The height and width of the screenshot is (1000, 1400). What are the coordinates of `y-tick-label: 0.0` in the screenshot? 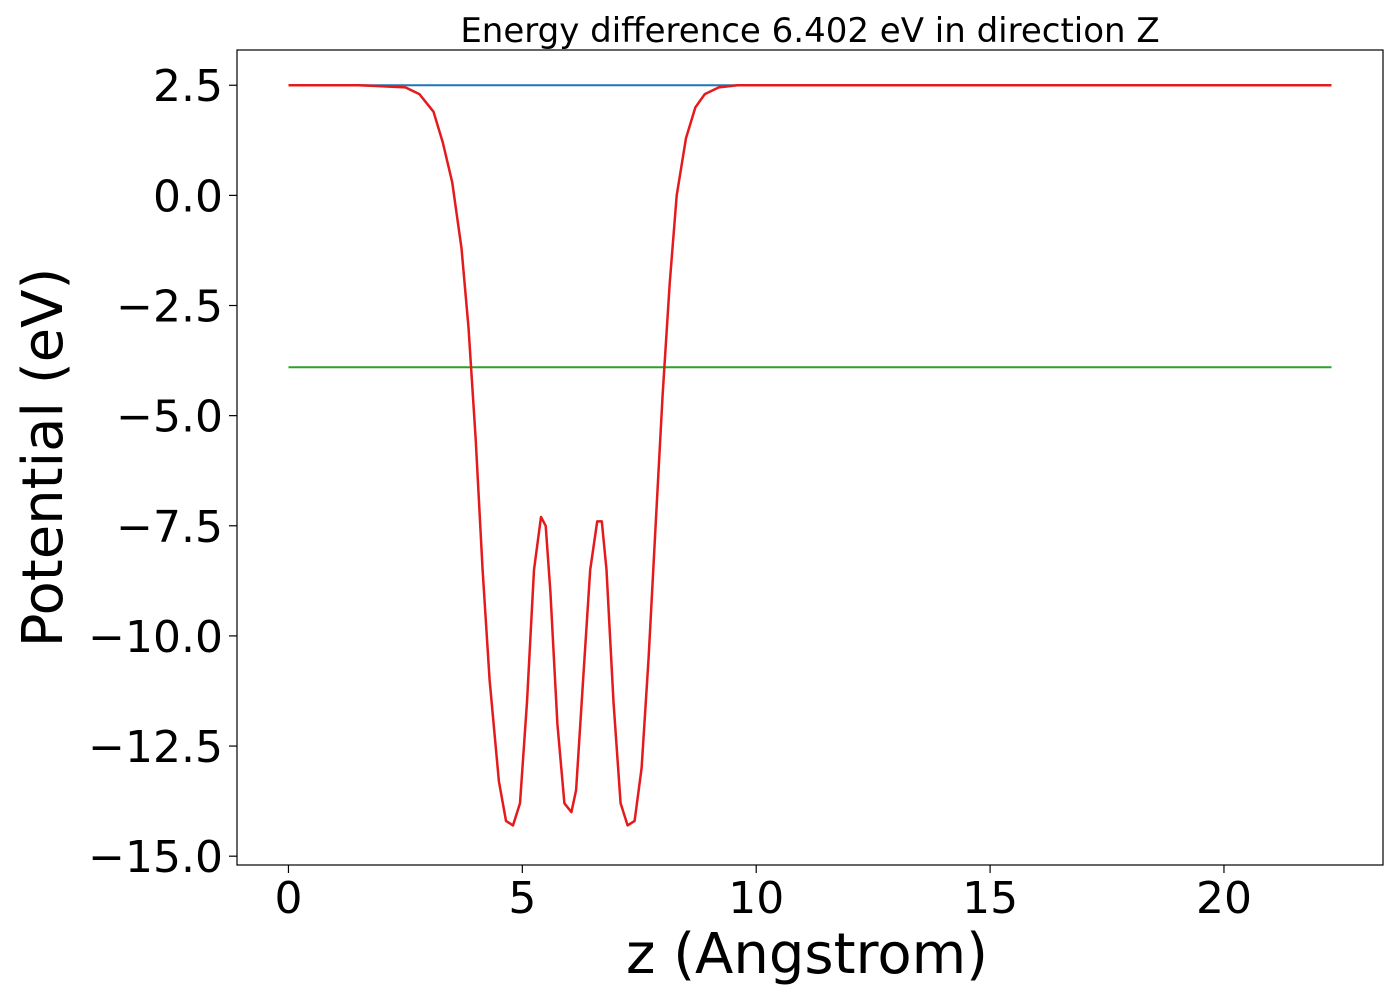 It's located at (188, 196).